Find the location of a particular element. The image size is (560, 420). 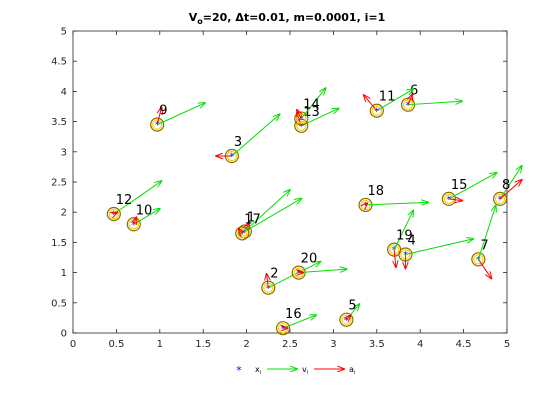

particle-label: 9 is located at coordinates (163, 111).